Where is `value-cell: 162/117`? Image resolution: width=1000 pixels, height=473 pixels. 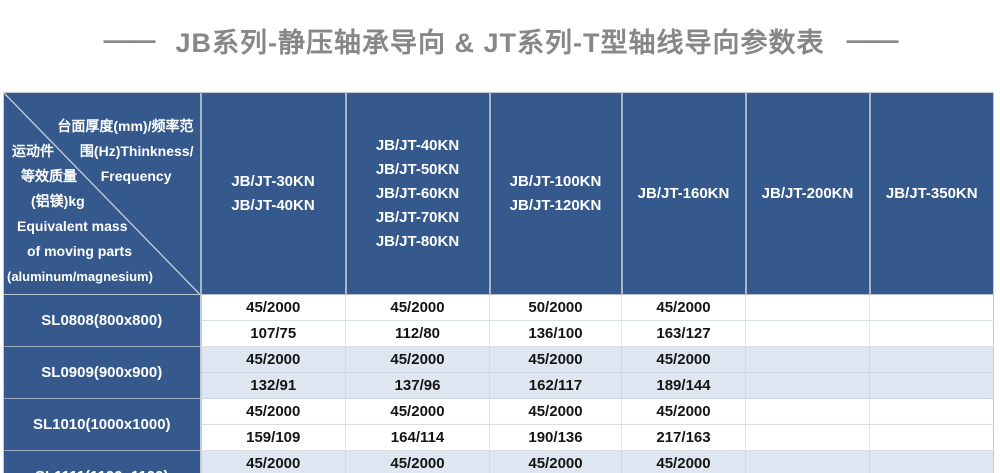
value-cell: 162/117 is located at coordinates (555, 385).